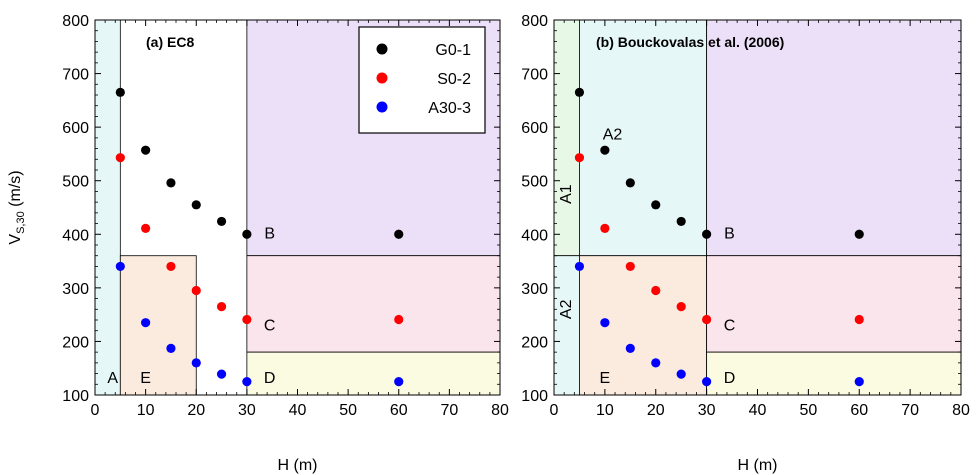  Describe the element at coordinates (15, 190) in the screenshot. I see `y-axis-label-unit: (m/s)` at that location.